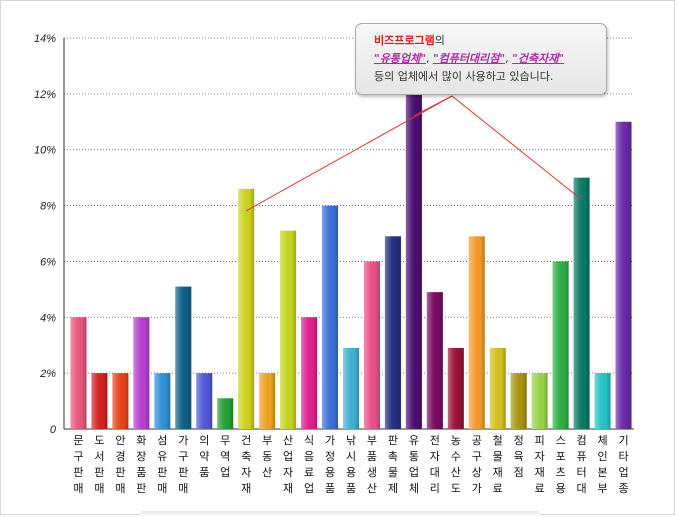 The height and width of the screenshot is (517, 677). Describe the element at coordinates (45, 151) in the screenshot. I see `y-tick-label: 10%` at that location.